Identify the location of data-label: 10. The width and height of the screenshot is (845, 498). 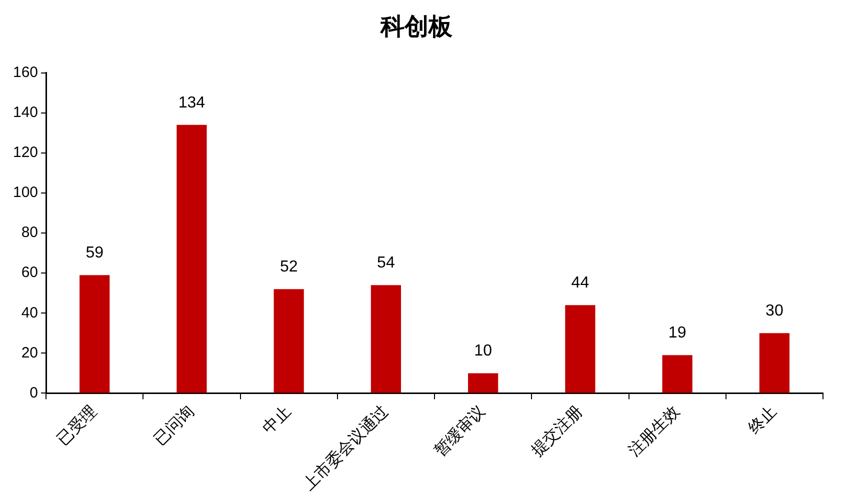
(483, 351).